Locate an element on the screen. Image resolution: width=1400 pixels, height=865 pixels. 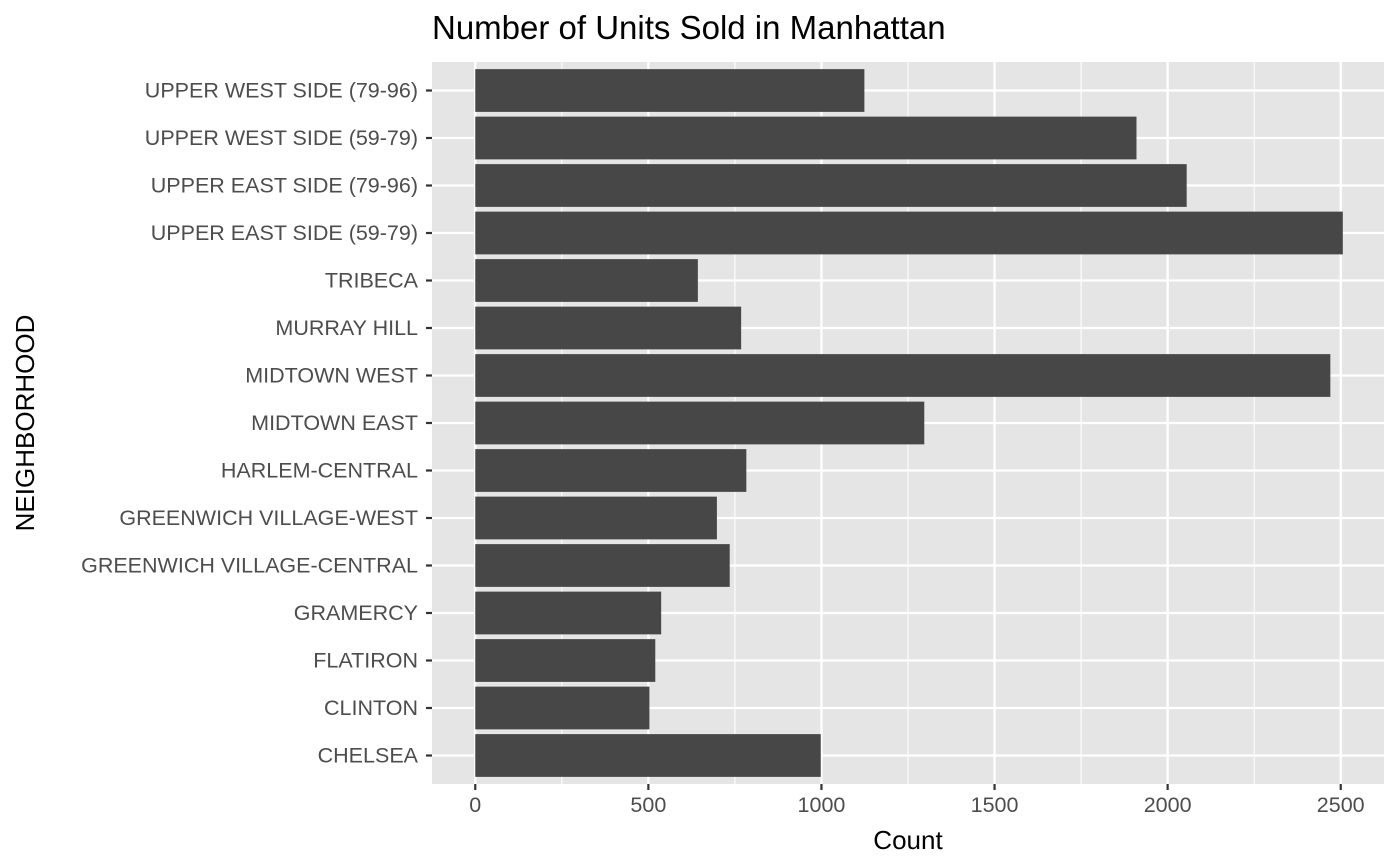
y-tick-label: UPPER EAST SIDE (59-79) is located at coordinates (284, 233).